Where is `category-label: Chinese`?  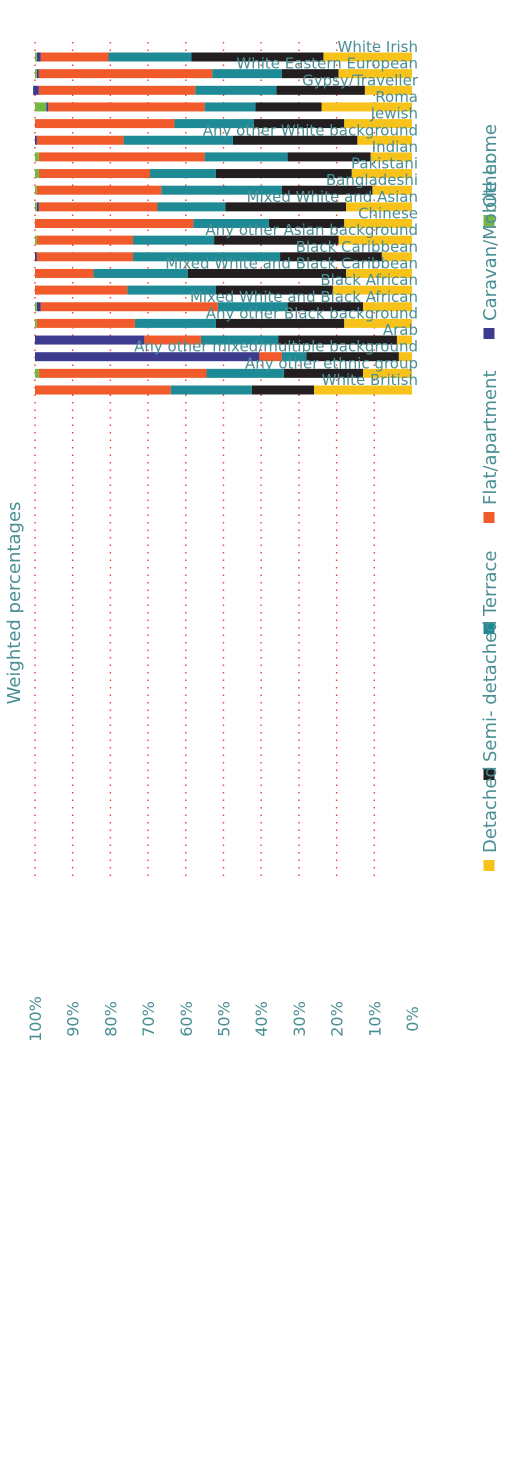
category-label: Chinese is located at coordinates (388, 214).